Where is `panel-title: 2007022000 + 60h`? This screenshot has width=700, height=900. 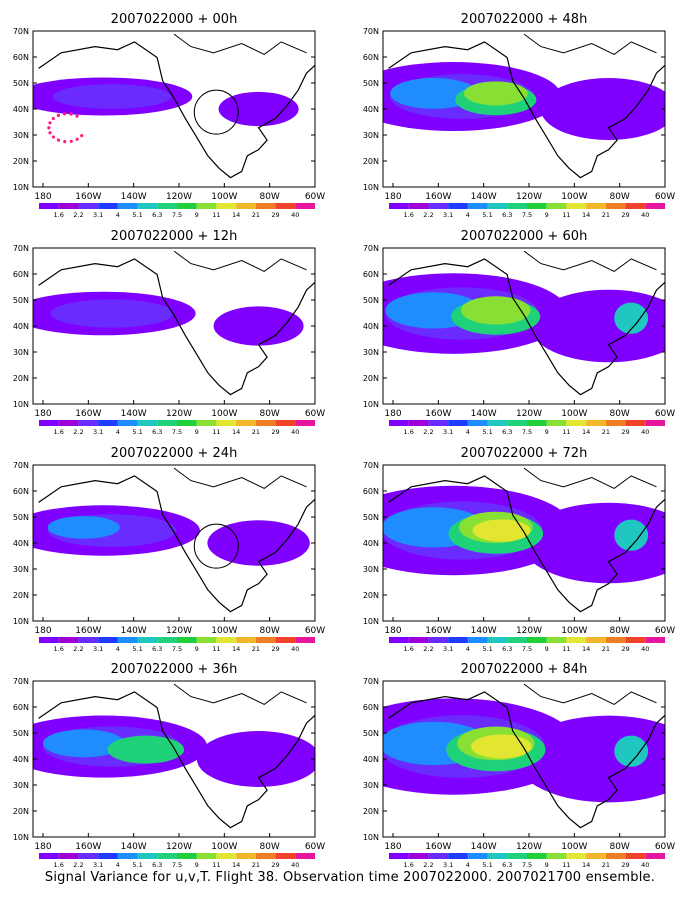
panel-title: 2007022000 + 60h is located at coordinates (524, 236).